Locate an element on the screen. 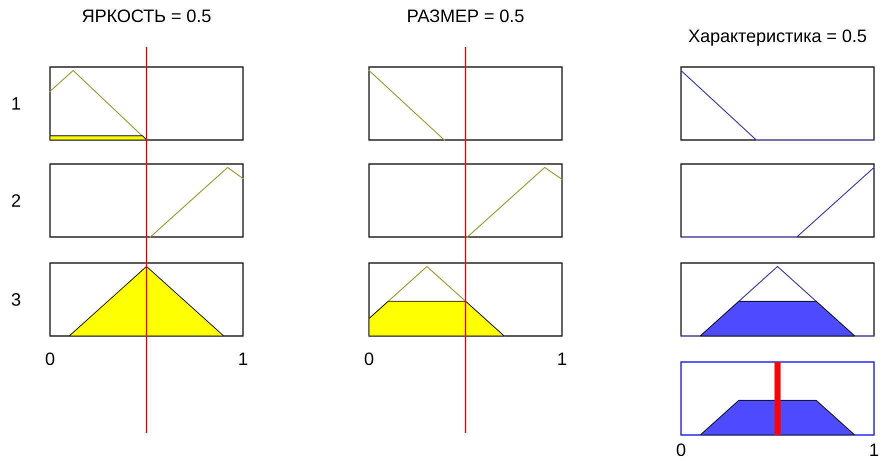 The height and width of the screenshot is (461, 883). chart-title: РАЗМЕР = 0.5 is located at coordinates (466, 15).